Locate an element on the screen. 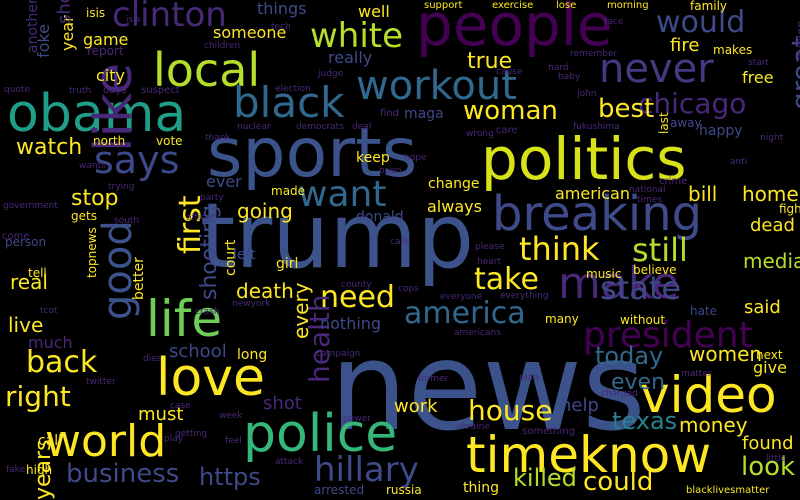 This screenshot has width=800, height=500. word-nothing: nothing is located at coordinates (351, 323).